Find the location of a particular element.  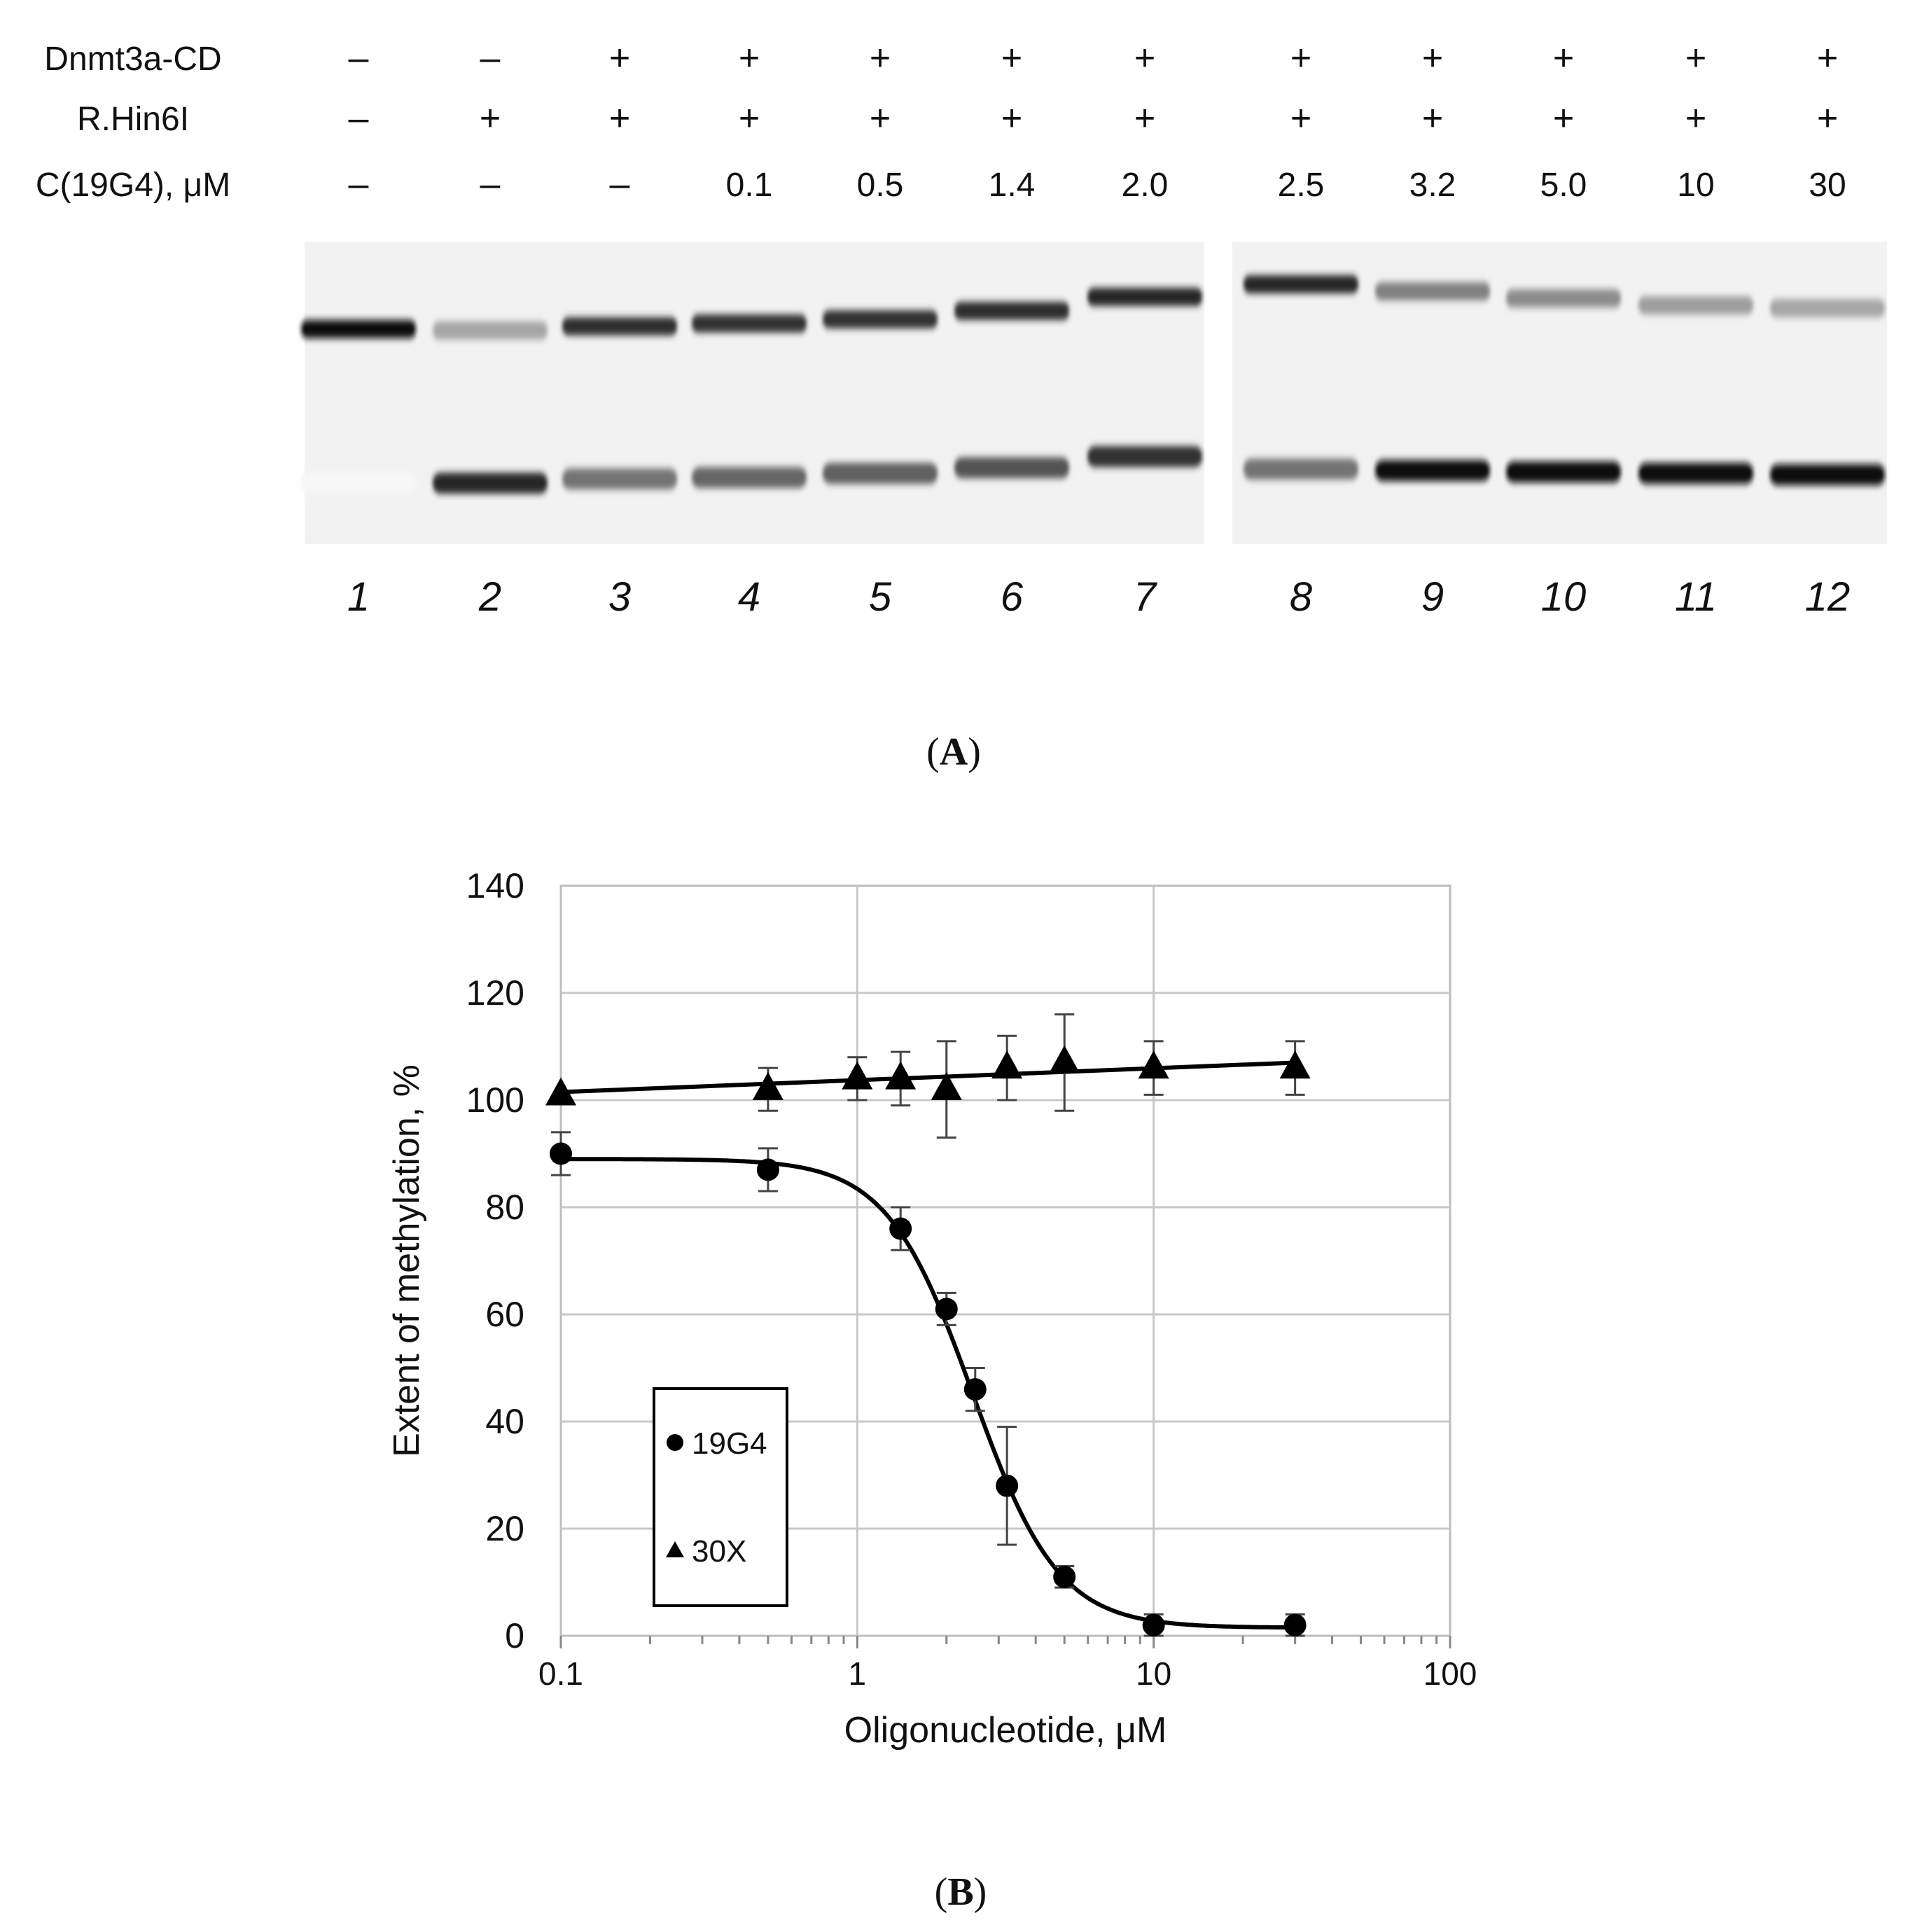

y-tick-label: 20 is located at coordinates (505, 1528).